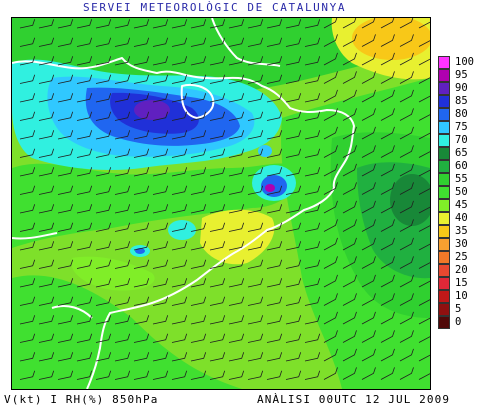 The width and height of the screenshot is (485, 415). What do you see at coordinates (461, 62) in the screenshot?
I see `legend-entry: 100` at bounding box center [461, 62].